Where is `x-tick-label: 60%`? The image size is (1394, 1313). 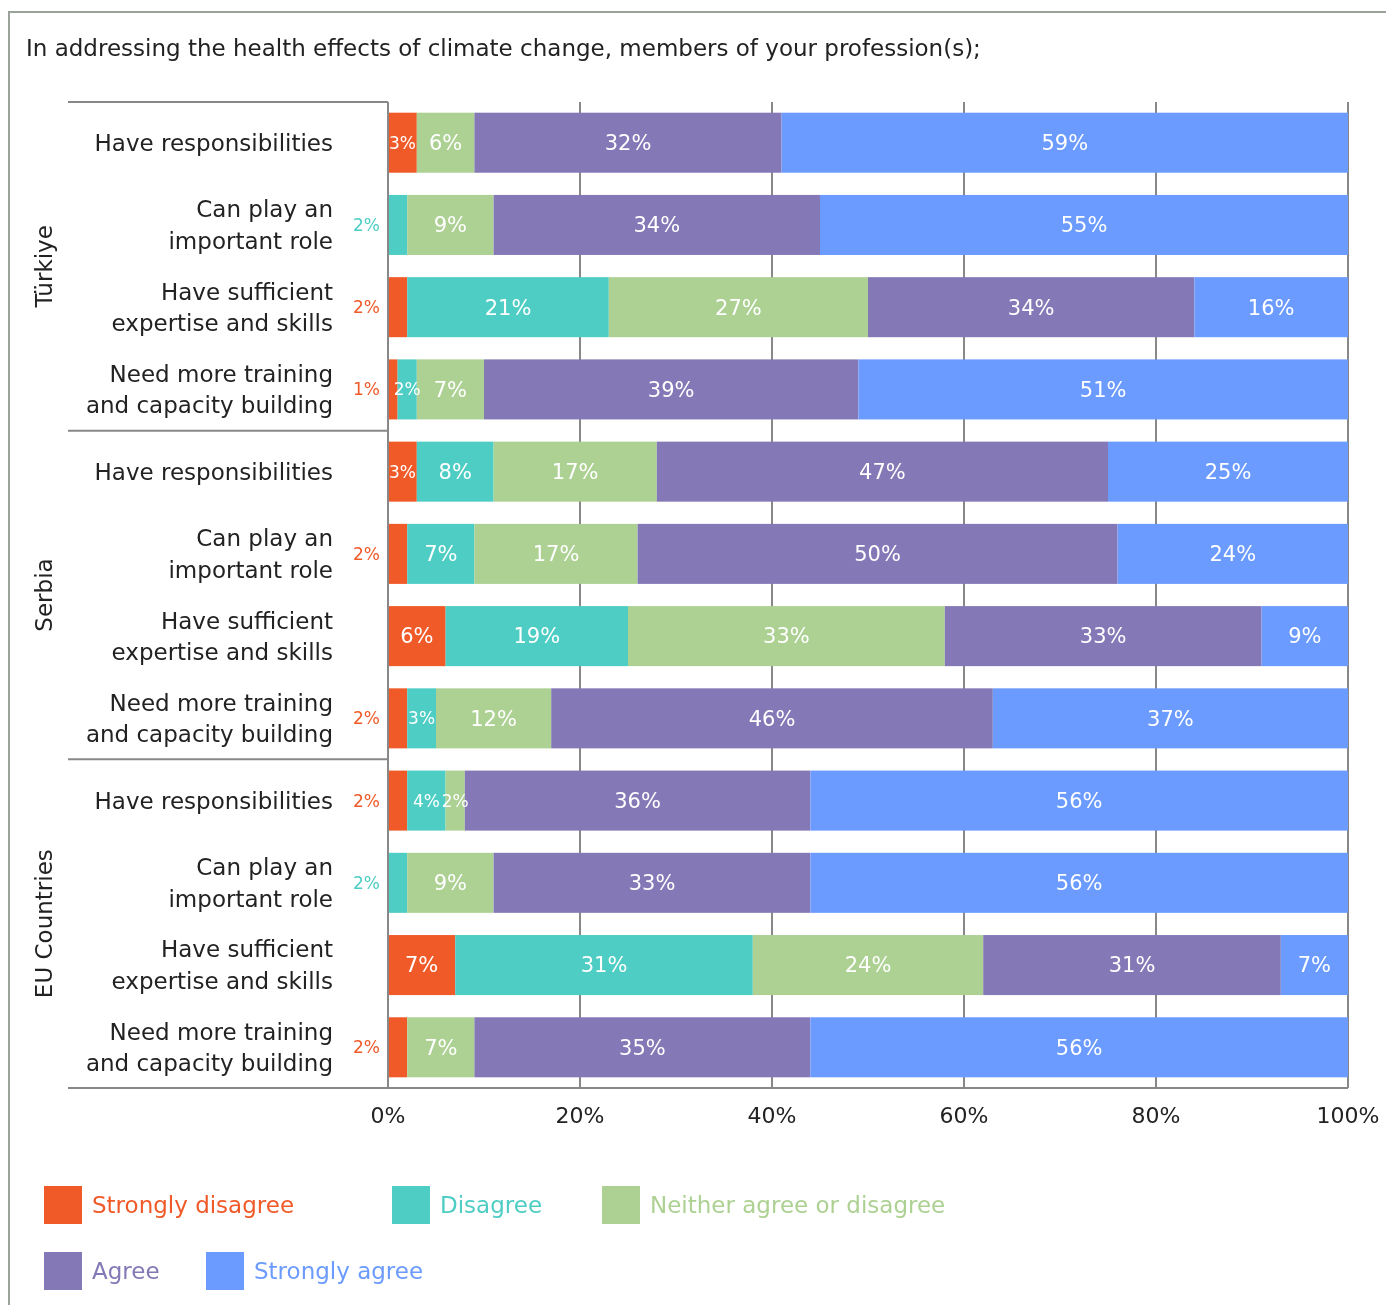 x-tick-label: 60% is located at coordinates (964, 1115).